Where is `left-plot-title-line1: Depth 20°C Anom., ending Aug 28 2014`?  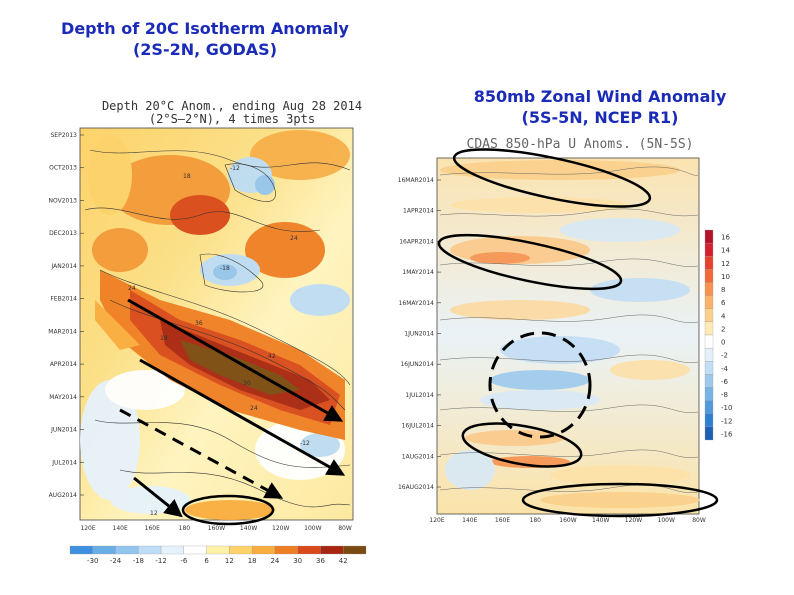
left-plot-title-line1: Depth 20°C Anom., ending Aug 28 2014 is located at coordinates (232, 106).